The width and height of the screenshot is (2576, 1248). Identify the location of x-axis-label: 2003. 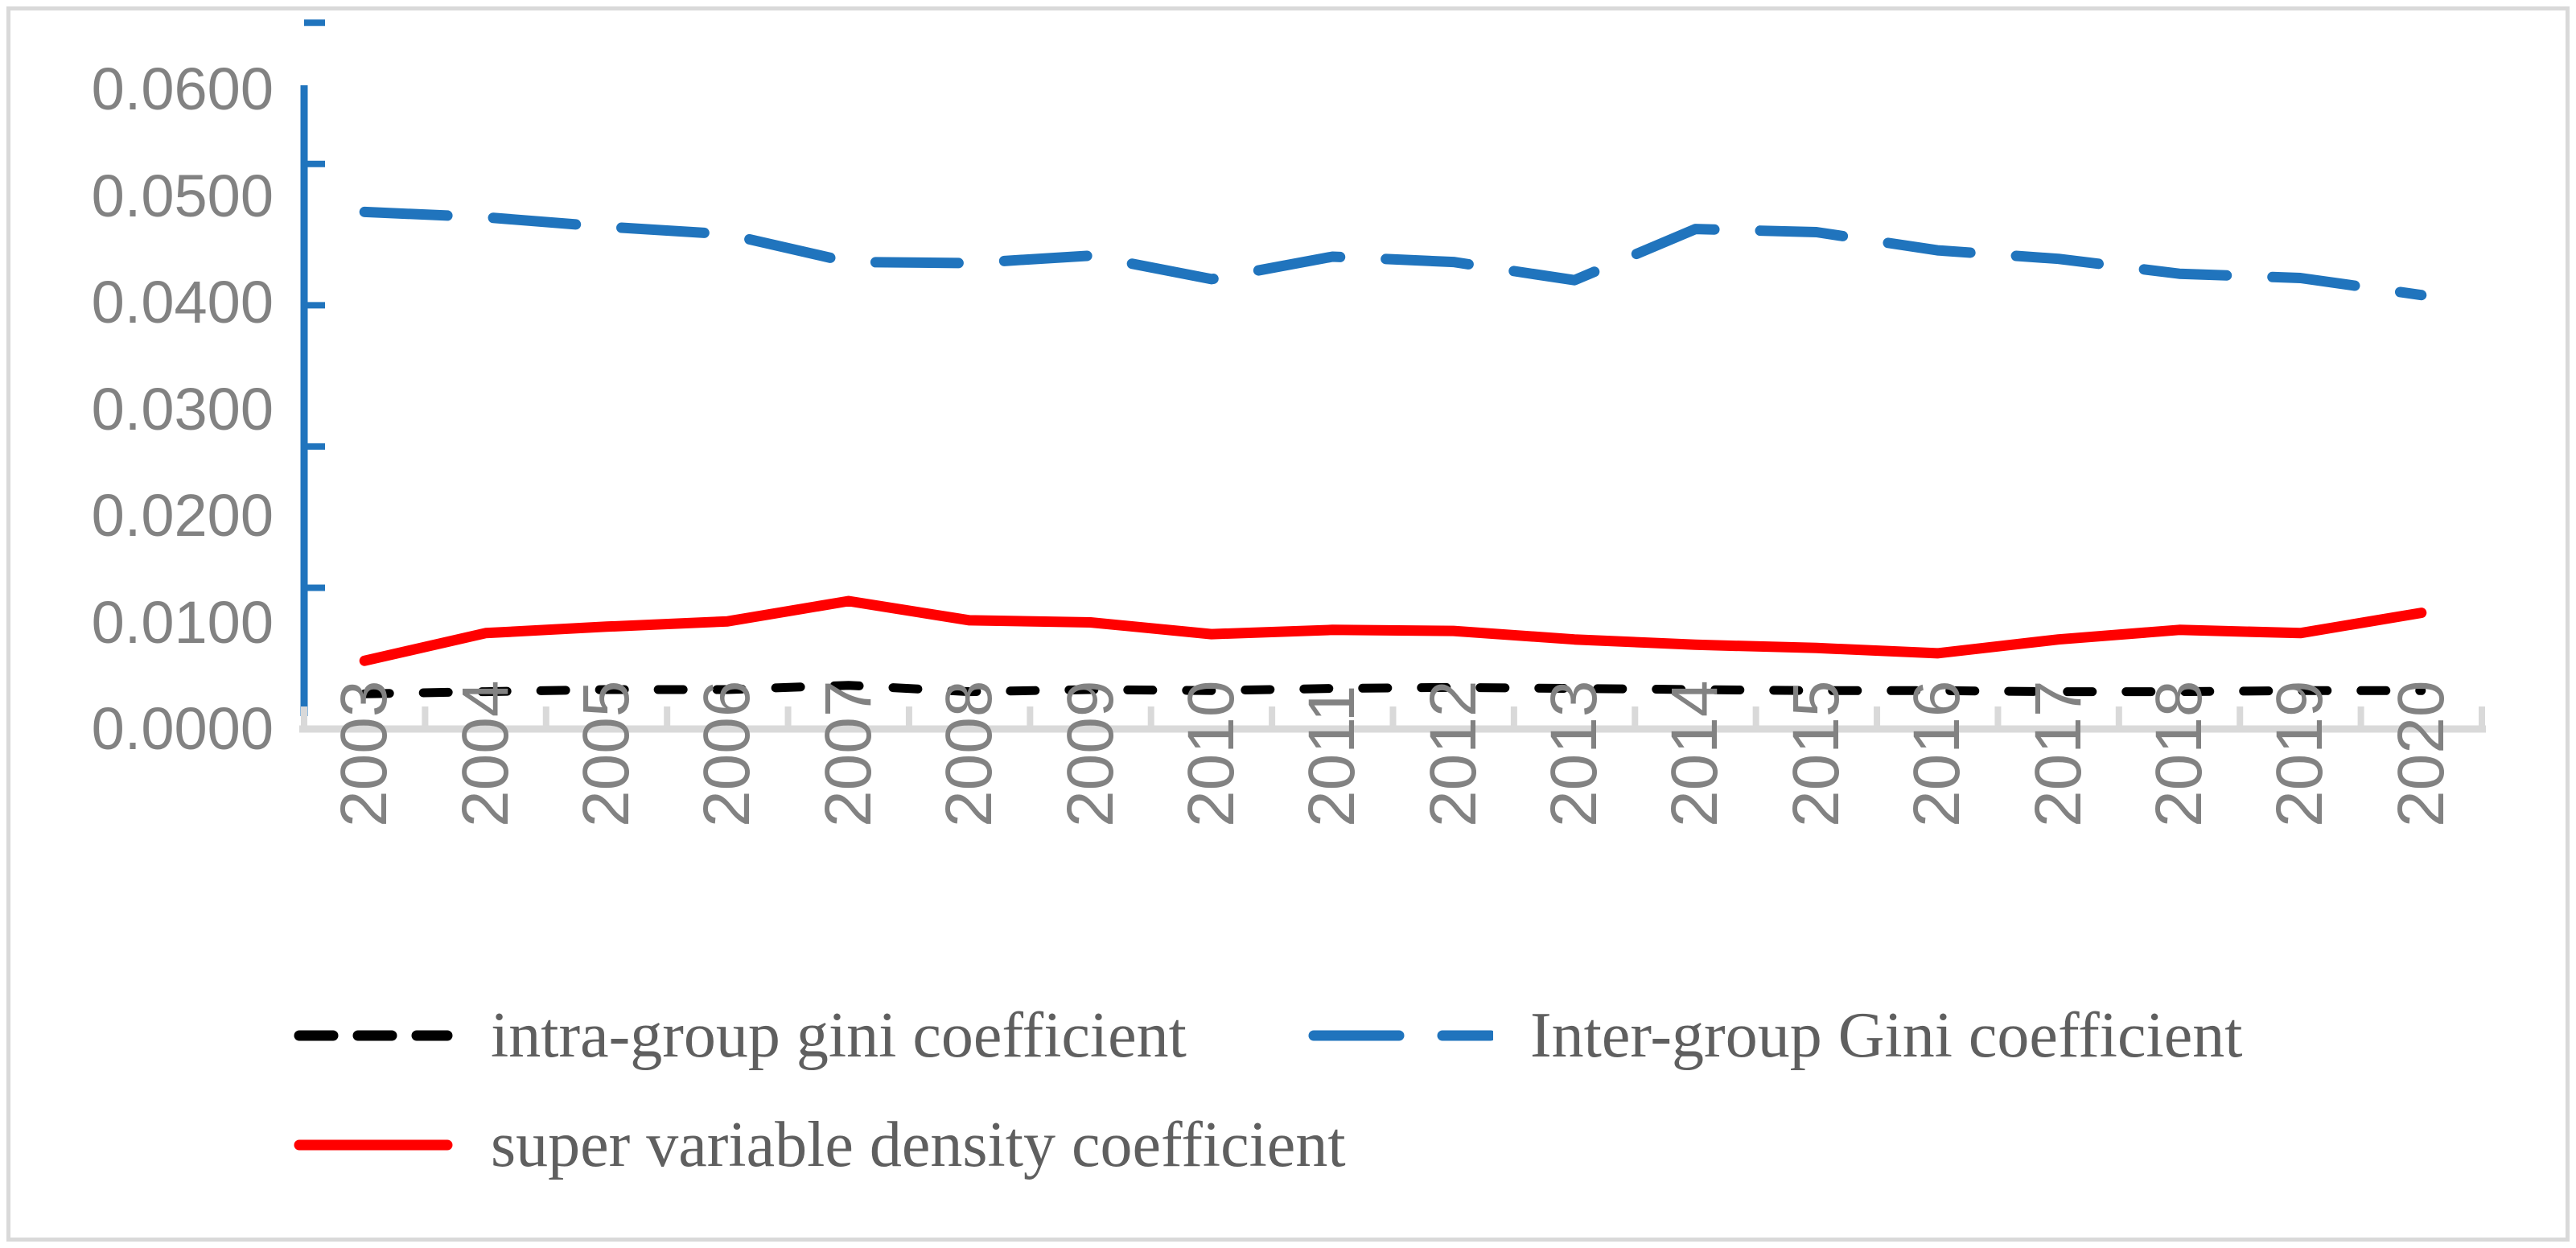
(364, 753).